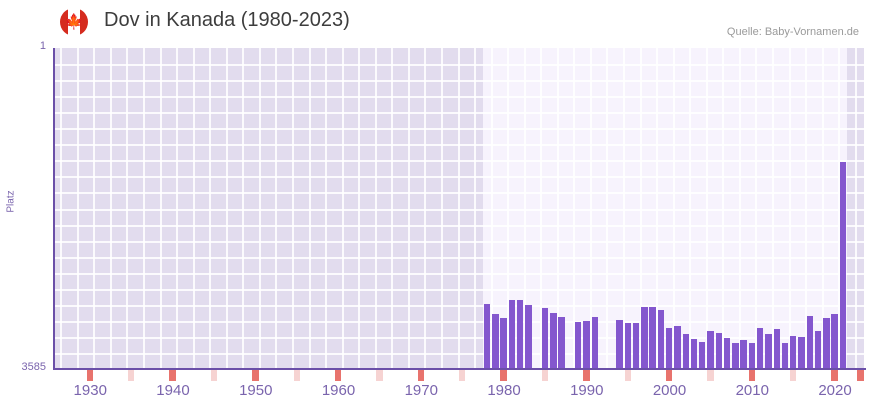 The width and height of the screenshot is (873, 412). What do you see at coordinates (669, 375) in the screenshot?
I see `axis-marker-2000` at bounding box center [669, 375].